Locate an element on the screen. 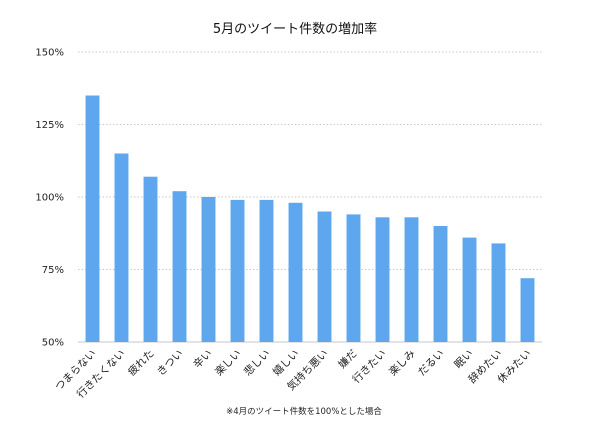 The width and height of the screenshot is (590, 444). x-tick-label: 辛い is located at coordinates (203, 359).